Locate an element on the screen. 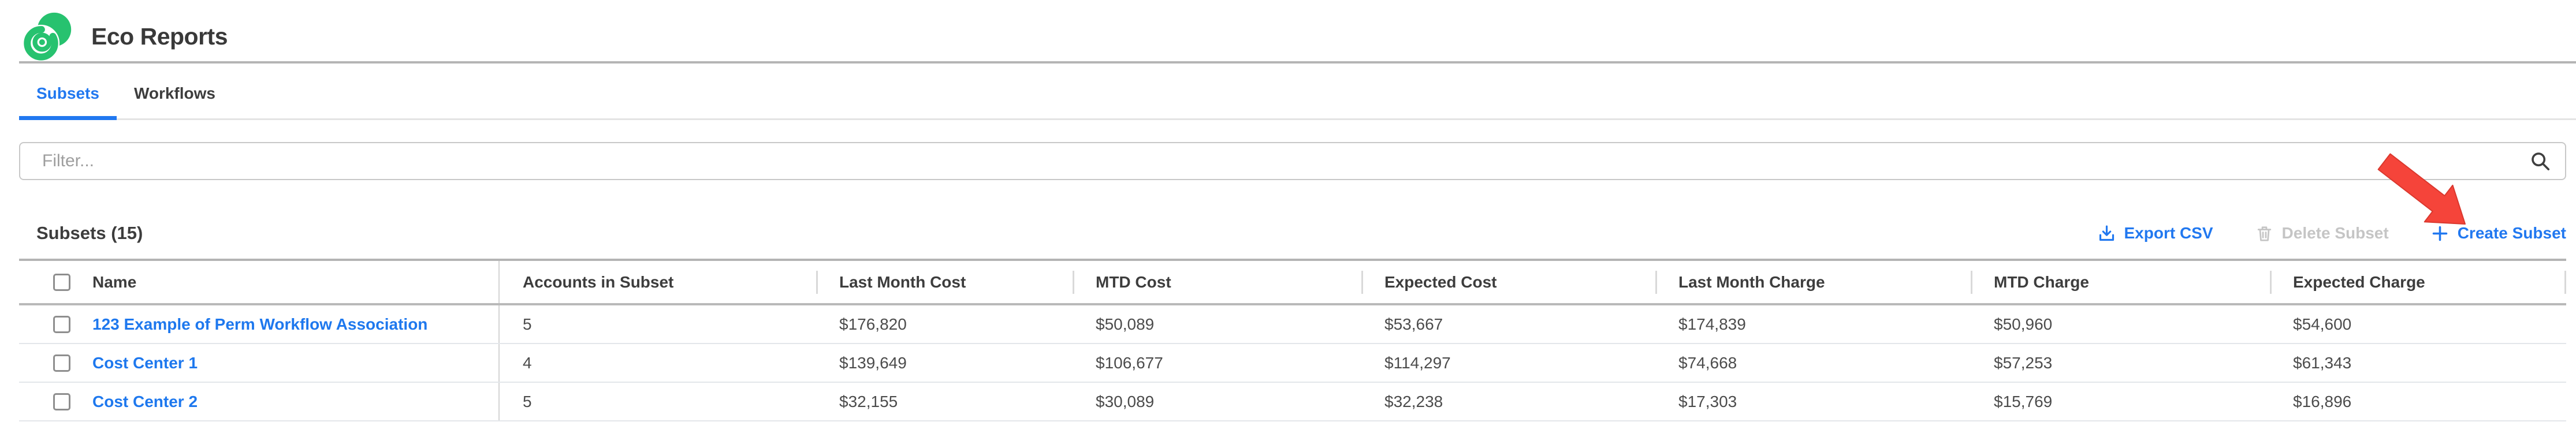 The image size is (2576, 448). export-csv-label: Export CSV is located at coordinates (2168, 233).